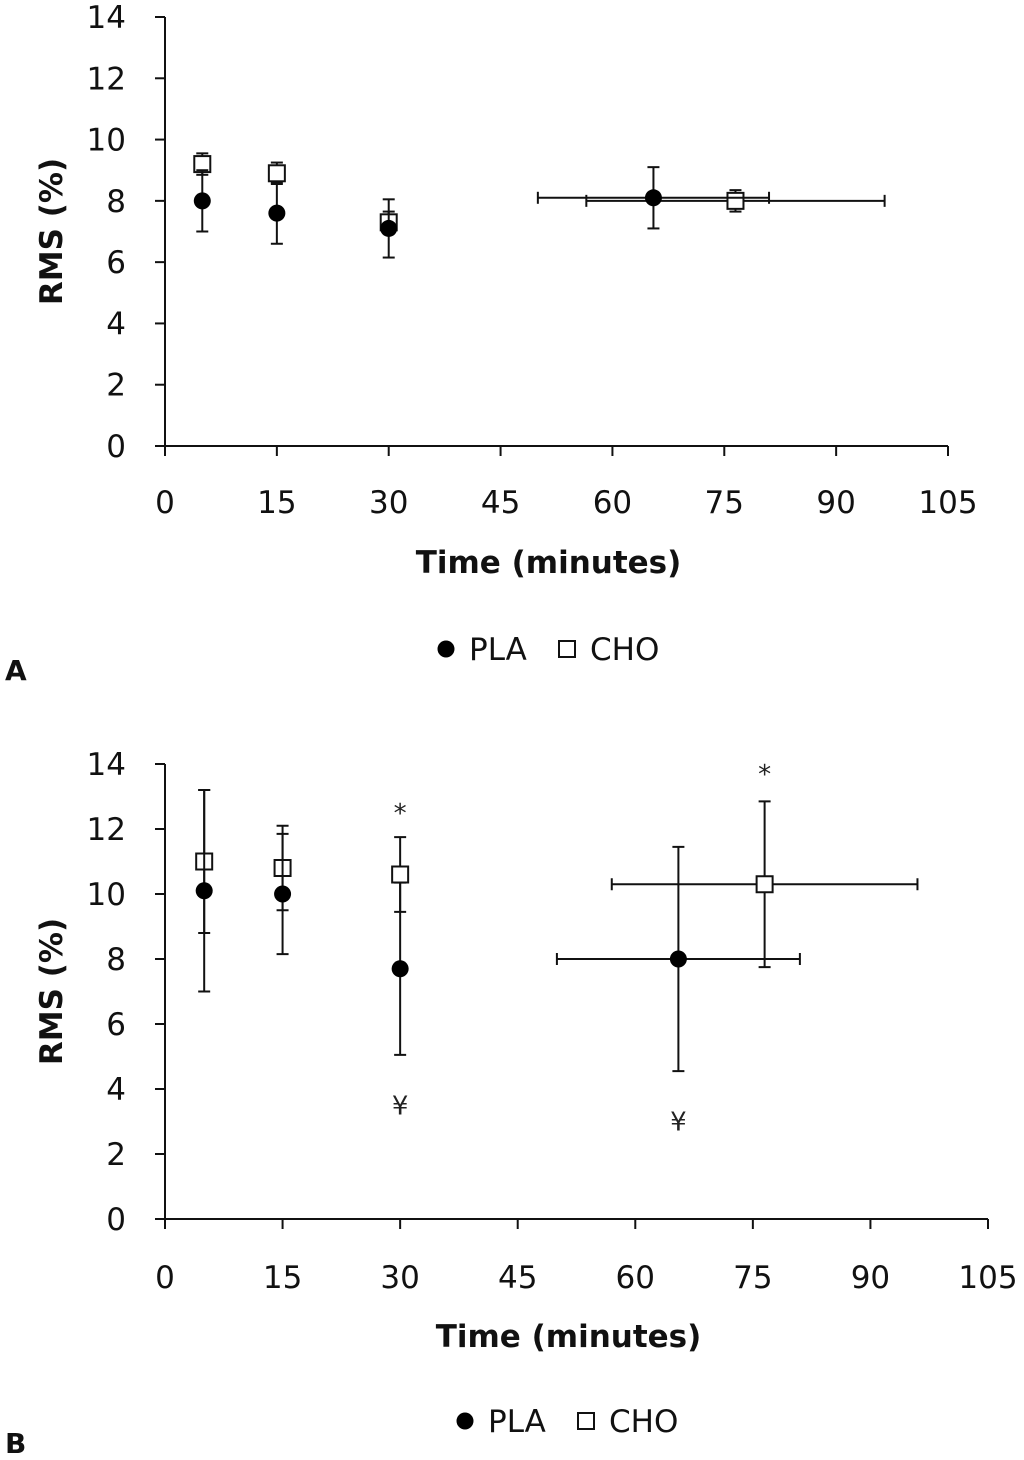 Image resolution: width=1024 pixels, height=1460 pixels. Describe the element at coordinates (15, 1443) in the screenshot. I see `panel-label: B` at that location.